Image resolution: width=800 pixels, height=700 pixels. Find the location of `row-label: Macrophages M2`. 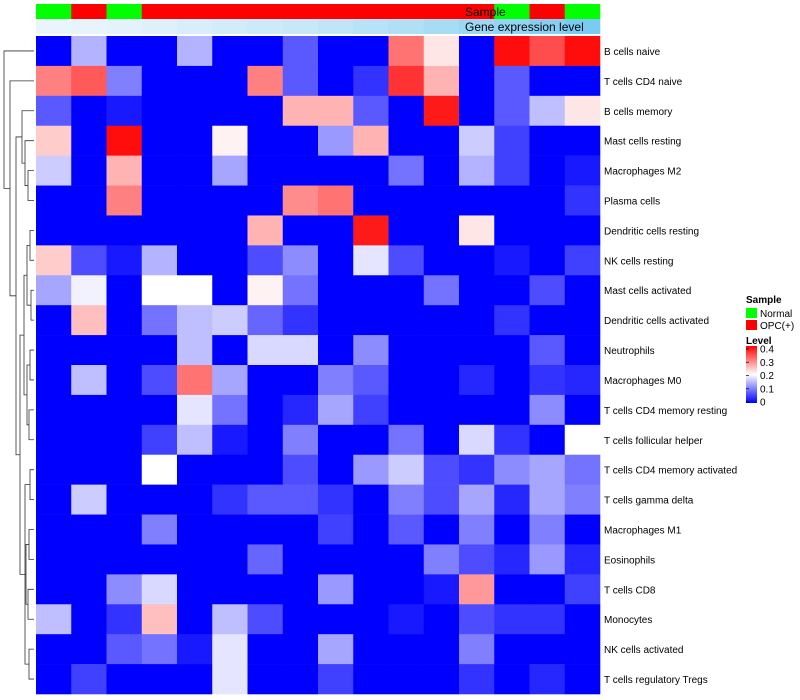

row-label: Macrophages M2 is located at coordinates (643, 172).